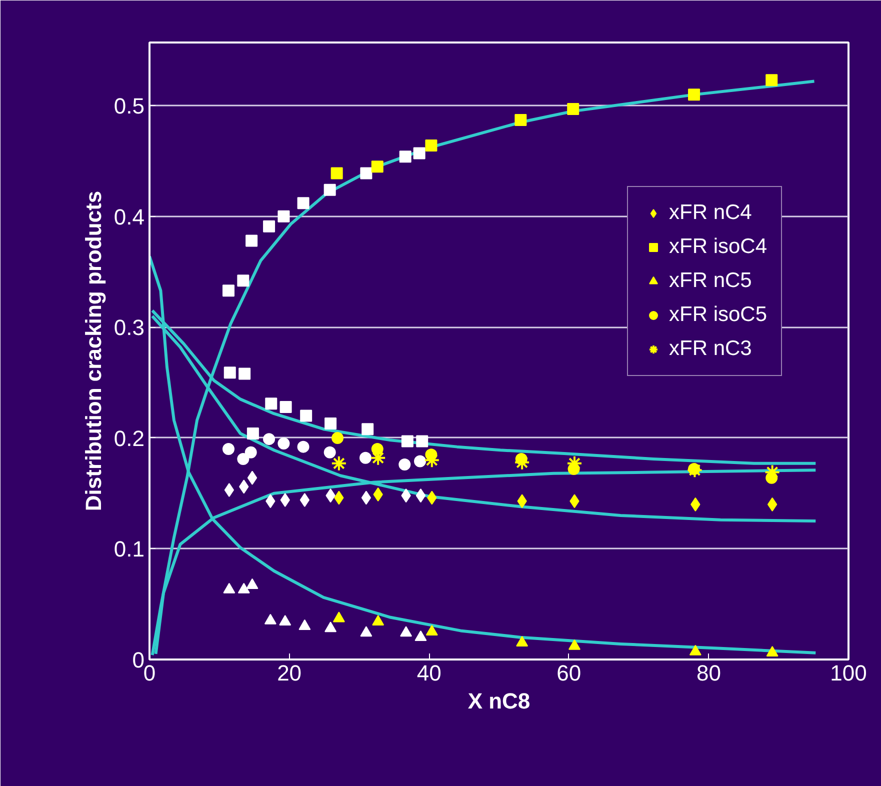  Describe the element at coordinates (429, 673) in the screenshot. I see `x-tick-label: 40` at that location.